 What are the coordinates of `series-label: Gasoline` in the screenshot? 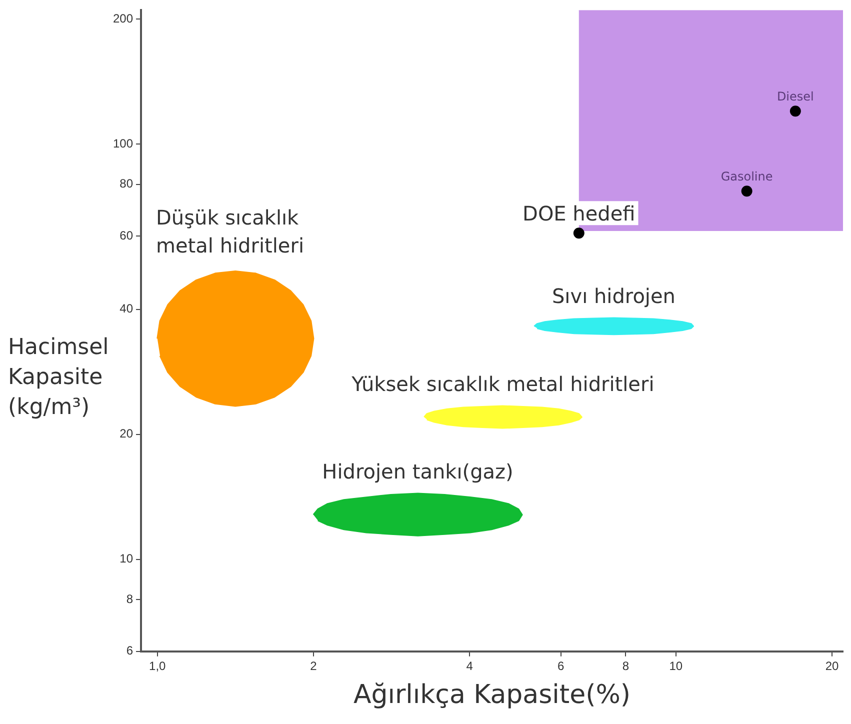 It's located at (746, 176).